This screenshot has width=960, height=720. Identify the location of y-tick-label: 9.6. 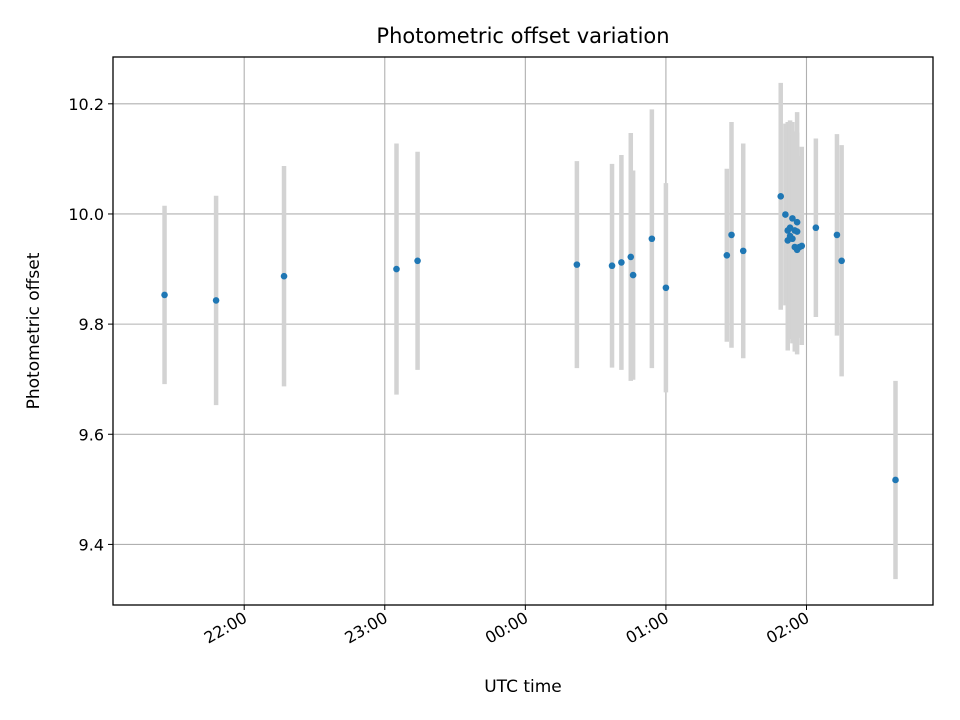
(91, 434).